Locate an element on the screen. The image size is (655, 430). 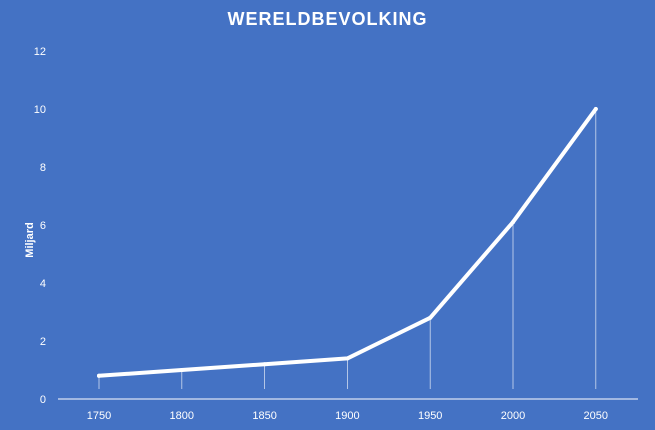
chart-title: WERELDBEVOLKING is located at coordinates (327, 19).